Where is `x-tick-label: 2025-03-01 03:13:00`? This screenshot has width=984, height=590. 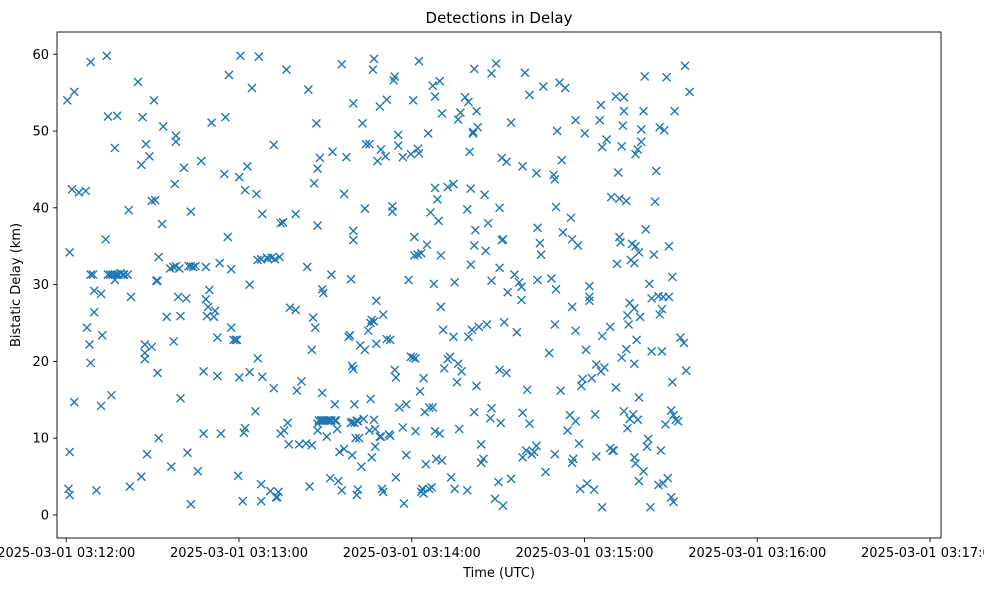 x-tick-label: 2025-03-01 03:13:00 is located at coordinates (239, 553).